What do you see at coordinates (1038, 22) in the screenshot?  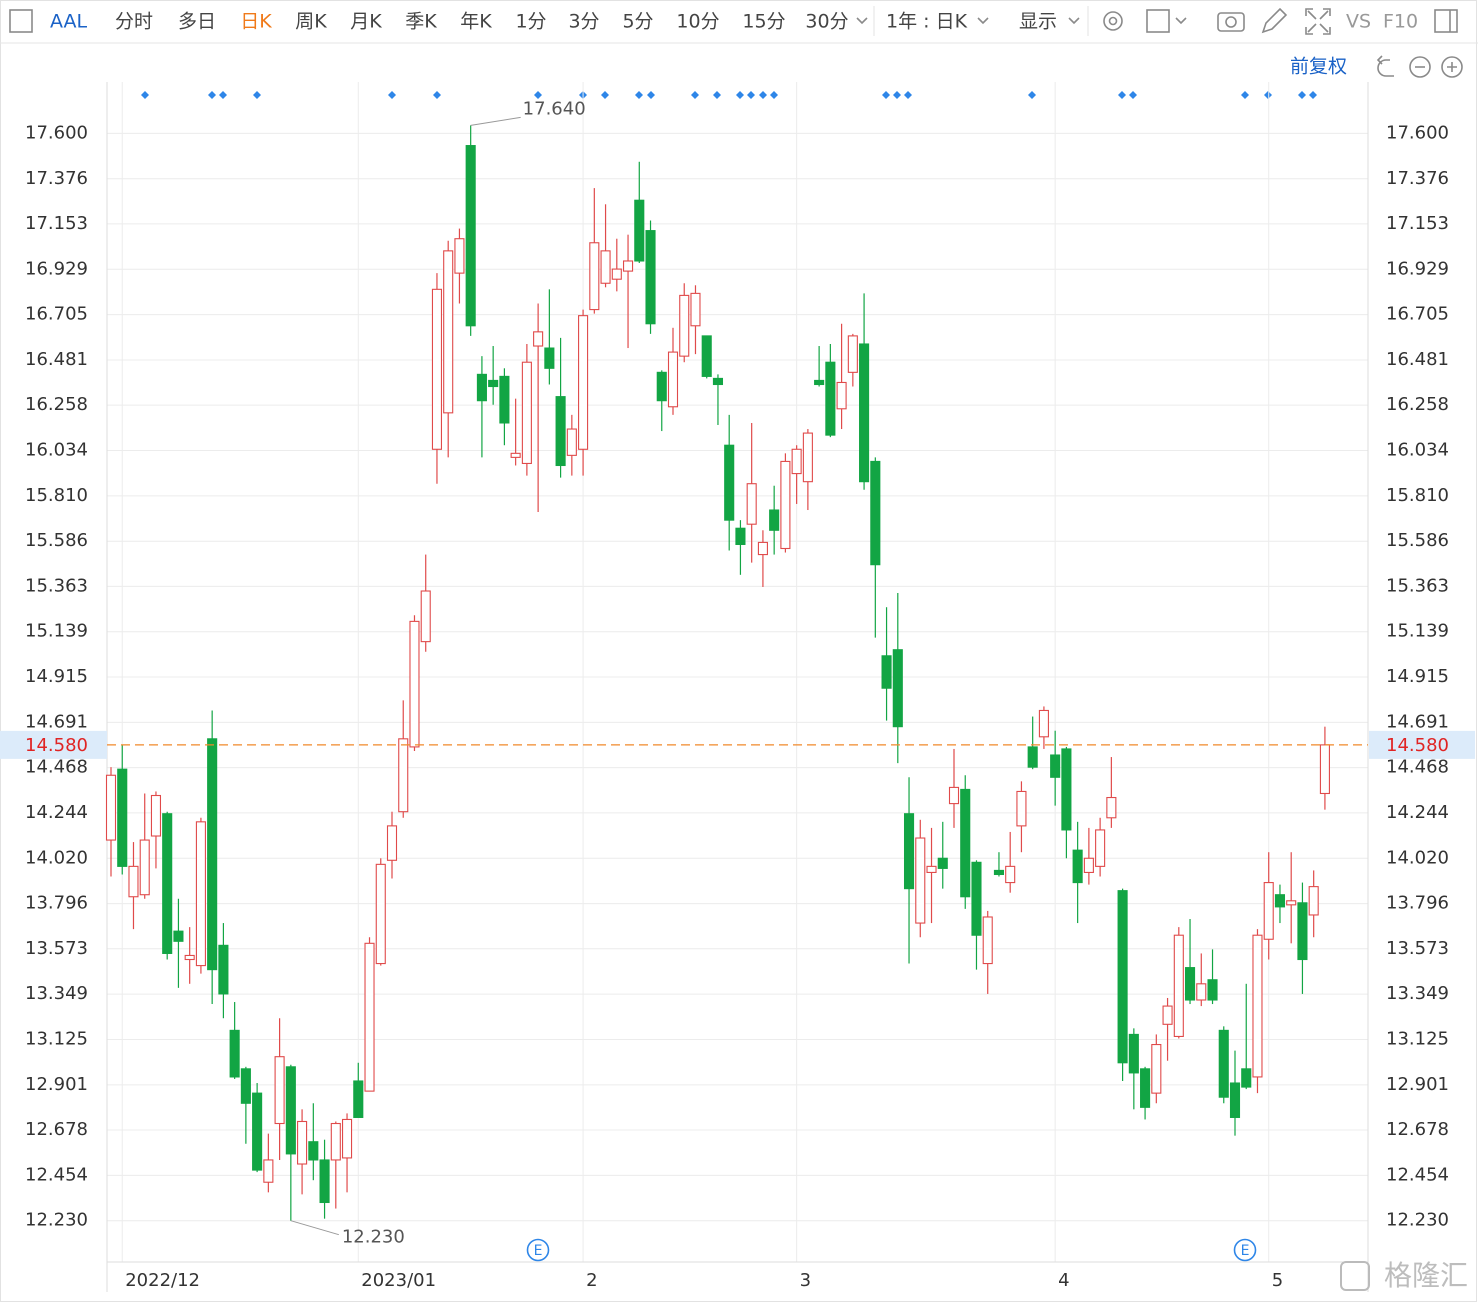 I see `display-select: 显示` at bounding box center [1038, 22].